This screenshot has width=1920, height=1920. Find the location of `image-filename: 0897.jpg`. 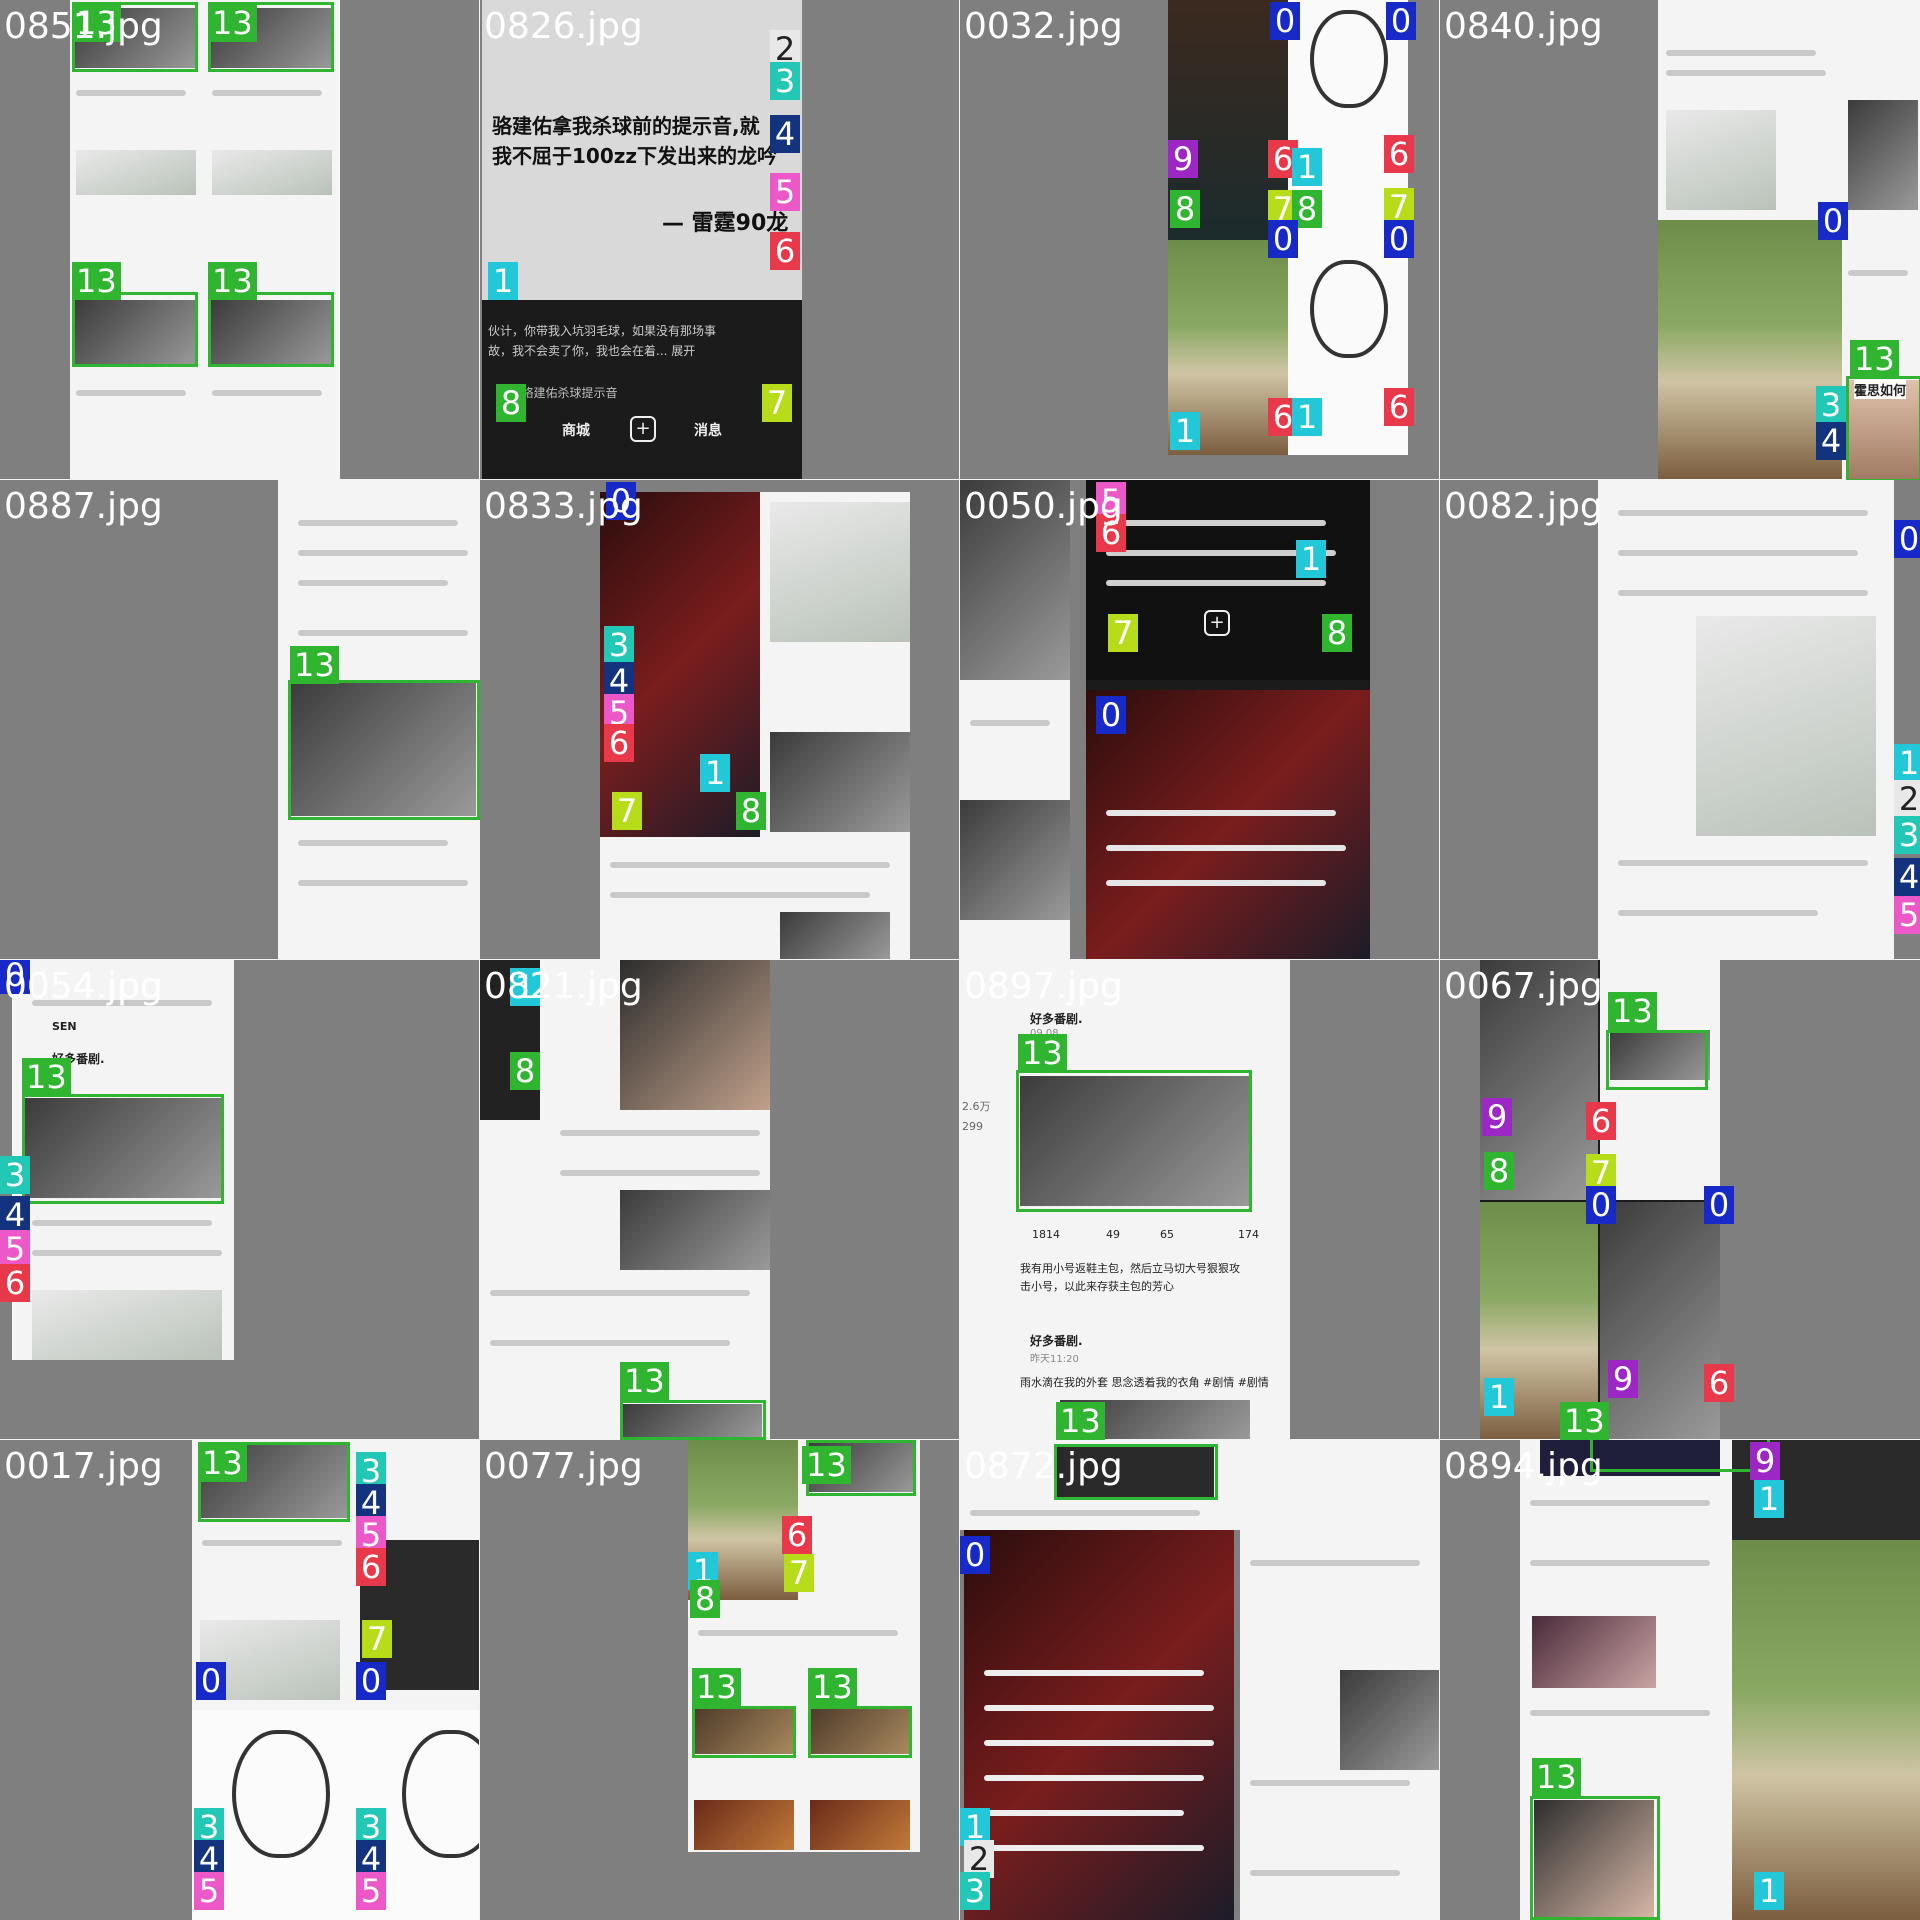

image-filename: 0897.jpg is located at coordinates (1043, 986).